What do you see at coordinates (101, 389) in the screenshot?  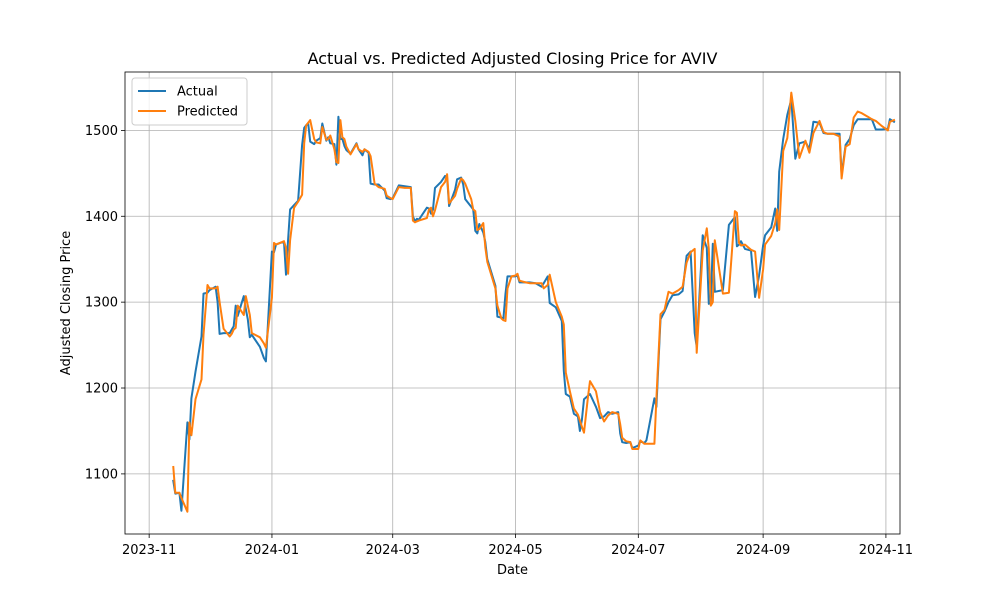 I see `y-tick-label: 1200` at bounding box center [101, 389].